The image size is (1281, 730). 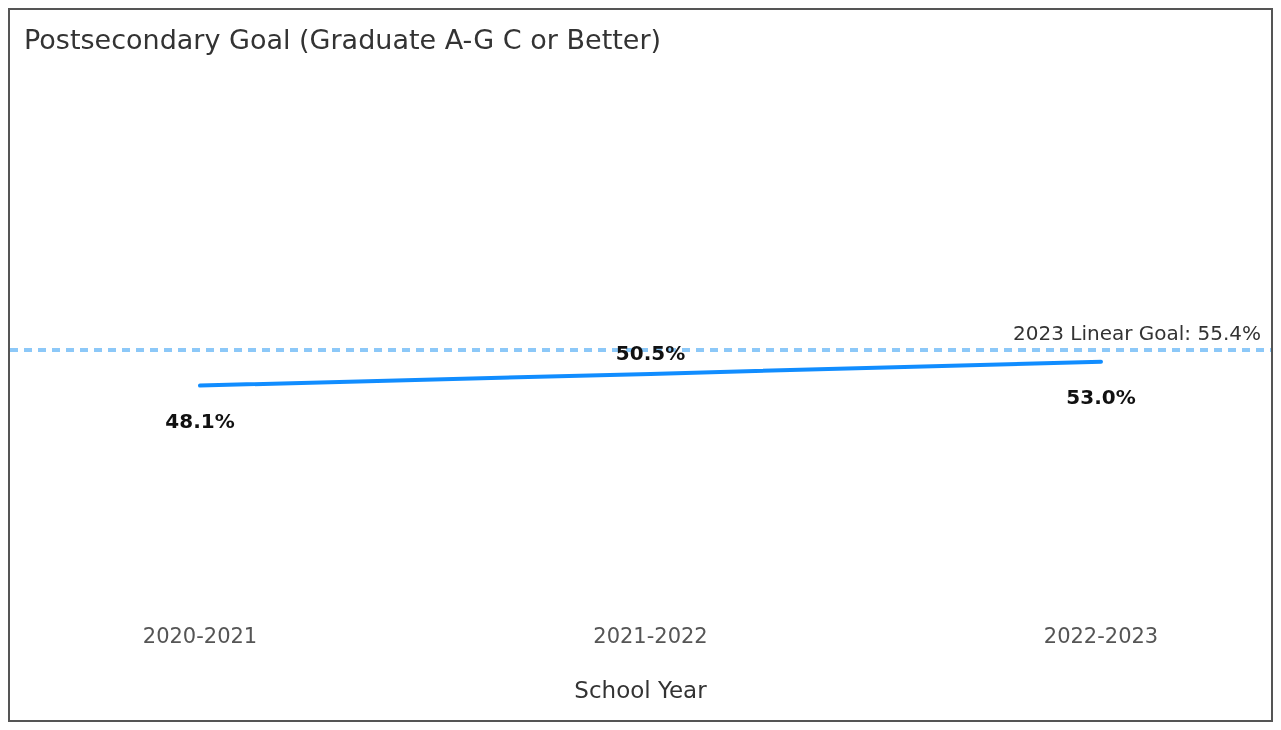 What do you see at coordinates (1101, 635) in the screenshot?
I see `x-tick-label: 2022-2023` at bounding box center [1101, 635].